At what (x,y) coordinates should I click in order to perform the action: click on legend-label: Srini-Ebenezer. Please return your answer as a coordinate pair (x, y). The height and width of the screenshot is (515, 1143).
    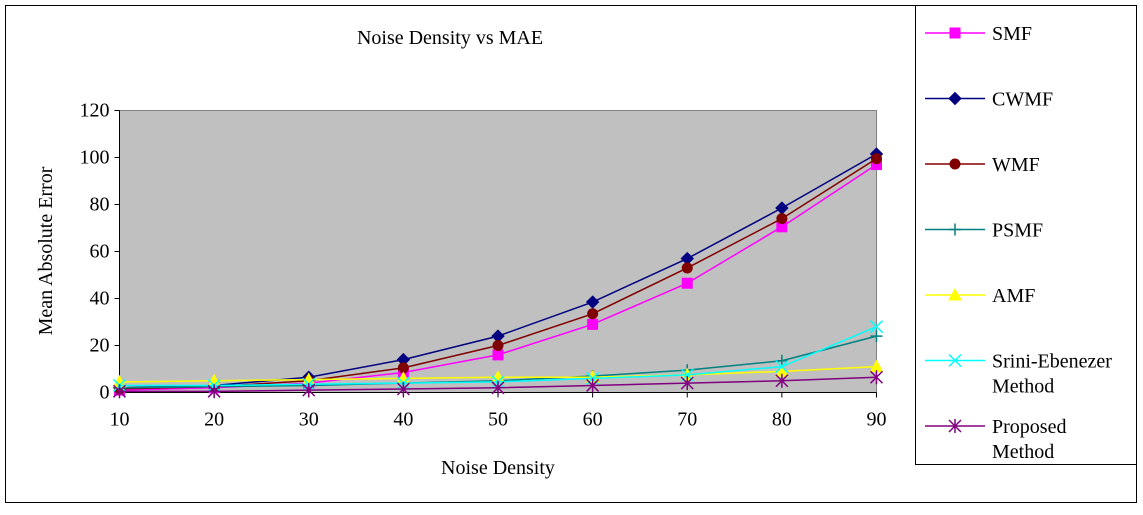
    Looking at the image, I should click on (1052, 362).